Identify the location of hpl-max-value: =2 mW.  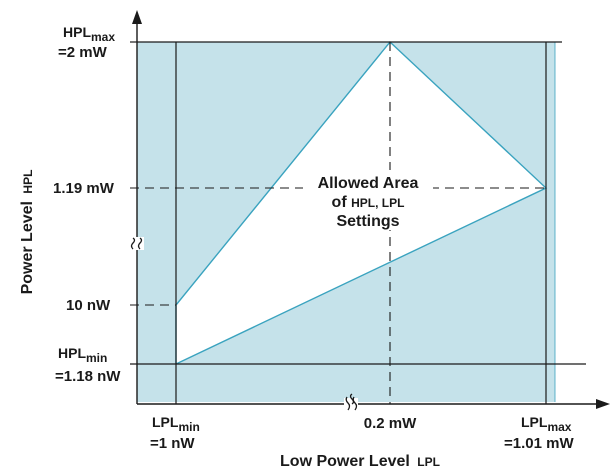
(83, 52).